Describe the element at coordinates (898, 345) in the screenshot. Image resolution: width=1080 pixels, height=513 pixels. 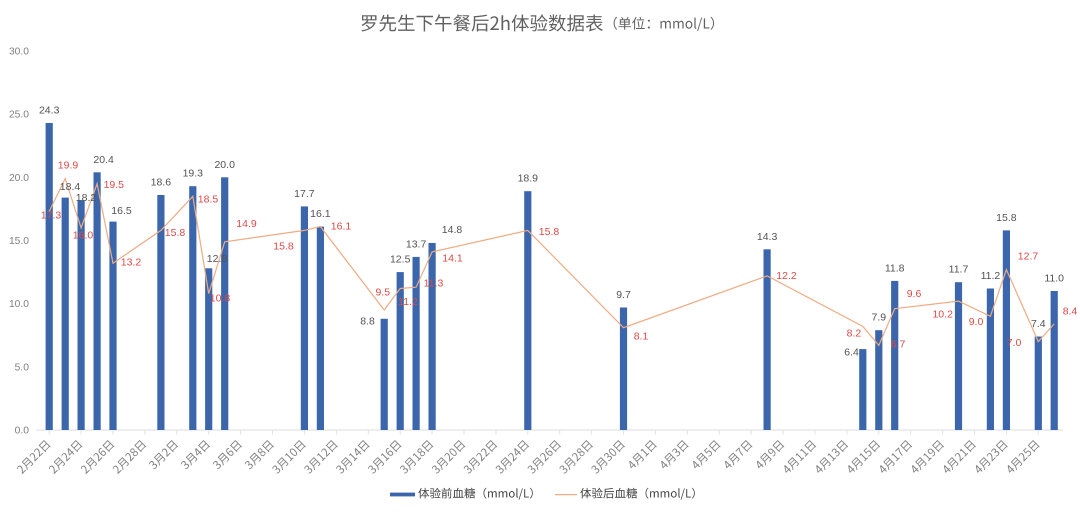
I see `svg-text: 6.7` at that location.